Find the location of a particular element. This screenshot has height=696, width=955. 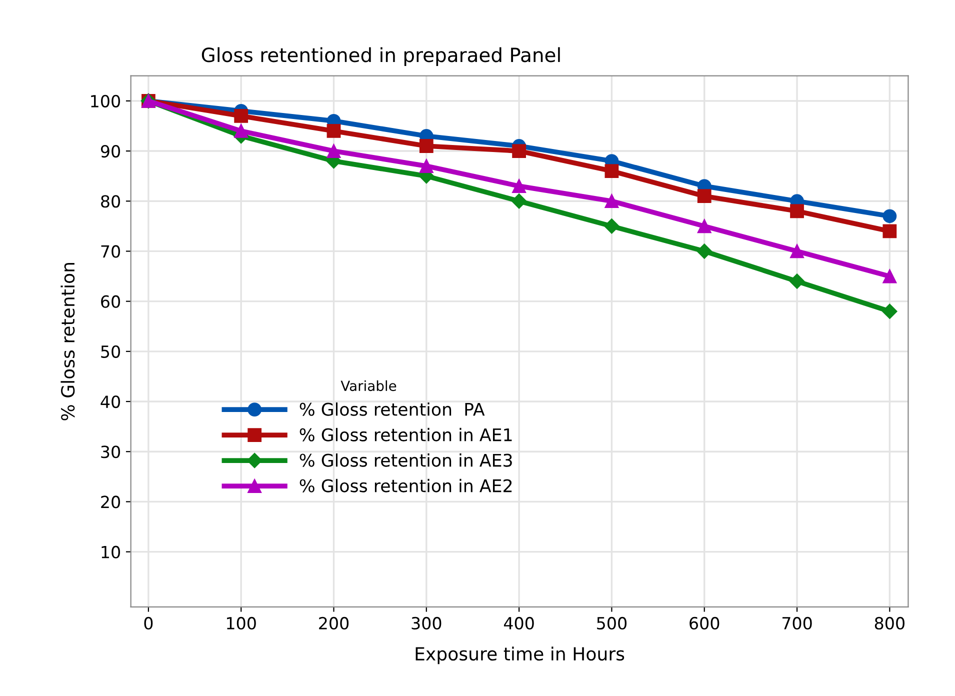

x-tick-label: 200 is located at coordinates (334, 623).